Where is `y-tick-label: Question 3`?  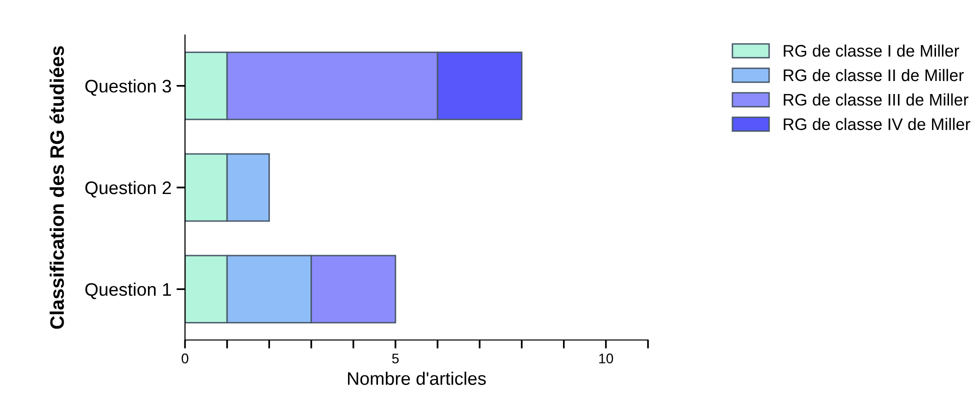
y-tick-label: Question 3 is located at coordinates (128, 87).